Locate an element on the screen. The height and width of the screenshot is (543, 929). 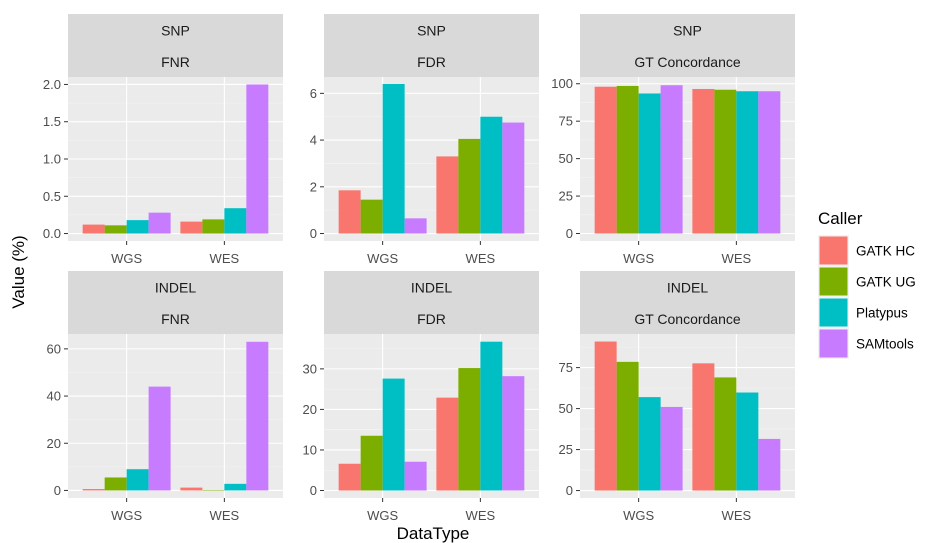
y-tick-label: 0.0 is located at coordinates (52, 233).